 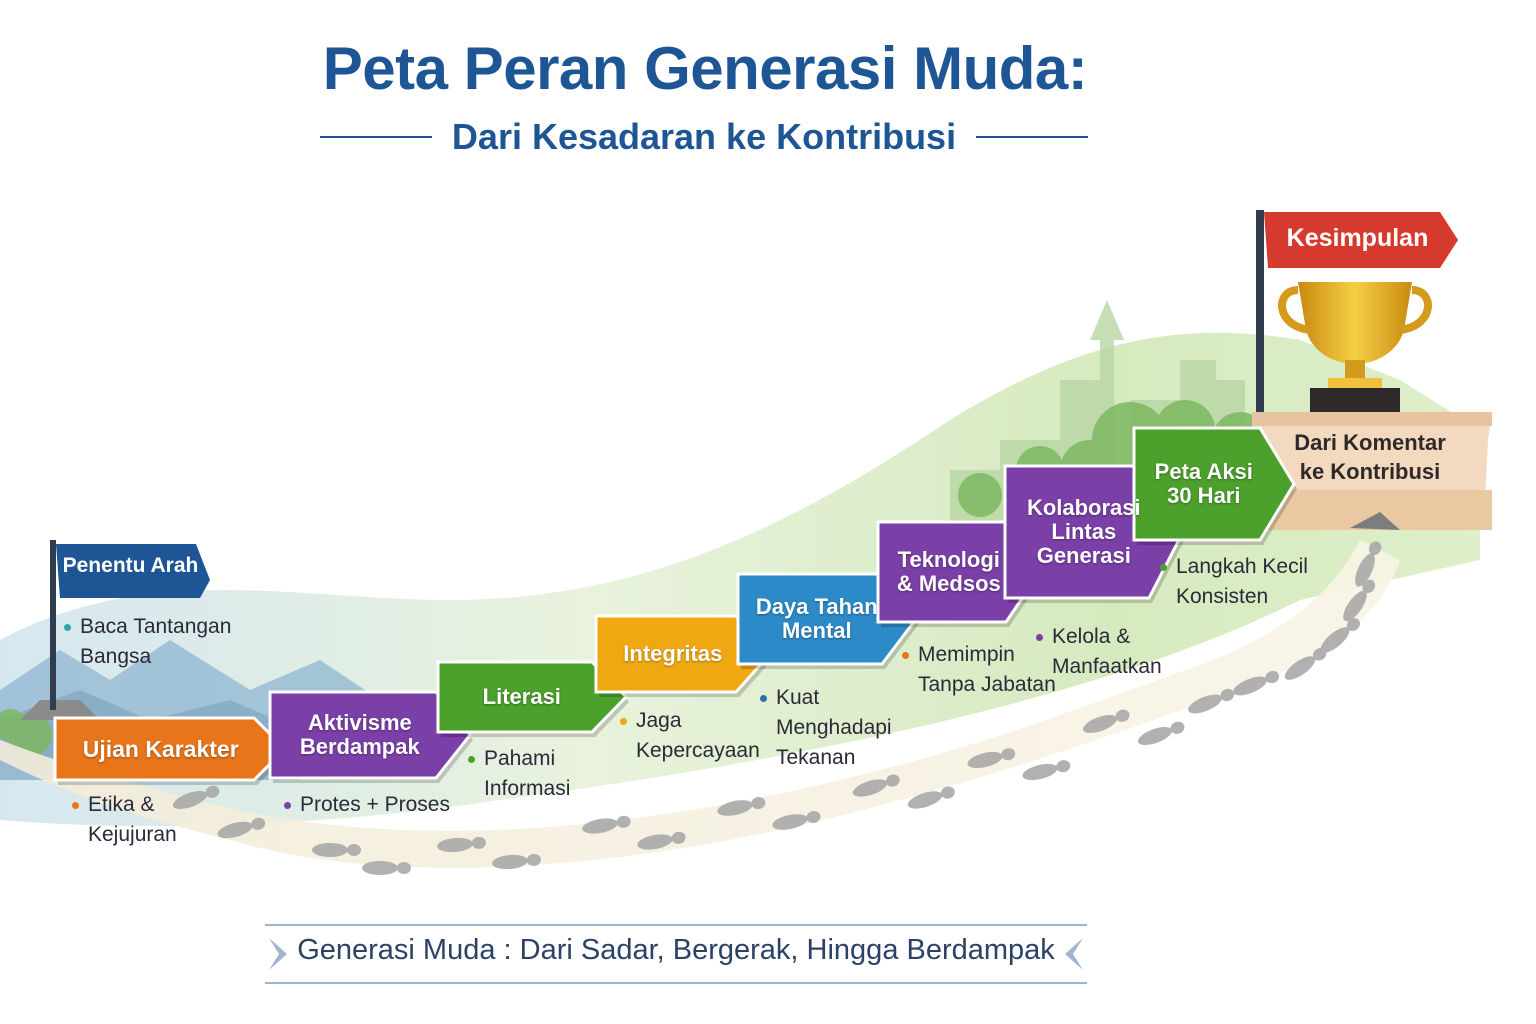 What do you see at coordinates (375, 804) in the screenshot?
I see `bullet-line: Protes + Proses` at bounding box center [375, 804].